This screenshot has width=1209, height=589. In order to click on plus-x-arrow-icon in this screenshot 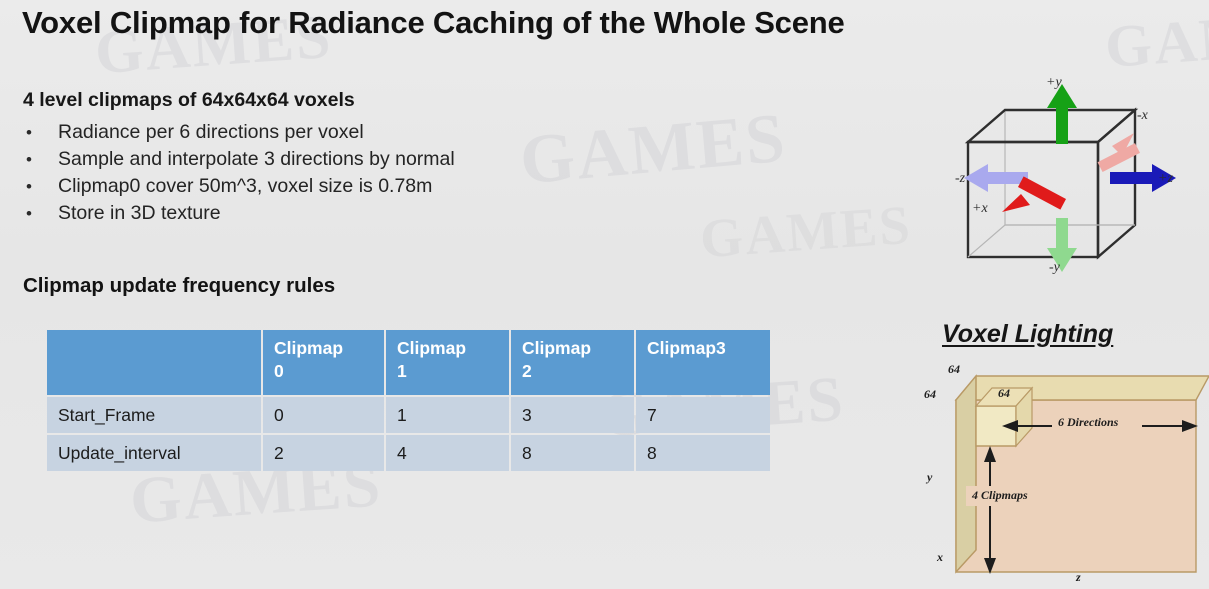, I will do `click(1034, 194)`.